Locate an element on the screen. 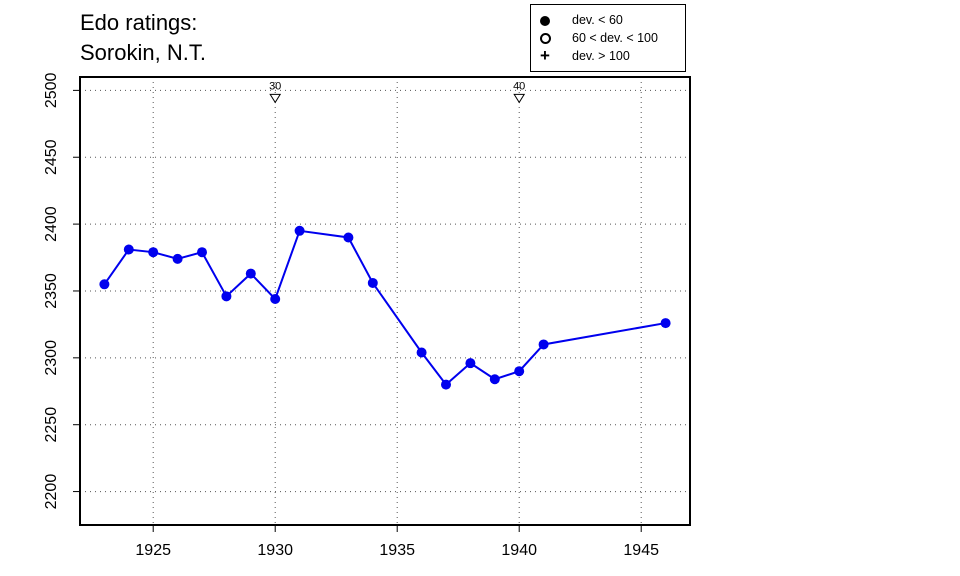  legend: dev. < 60 60 < dev. < 100 + dev. > 100 is located at coordinates (608, 38).